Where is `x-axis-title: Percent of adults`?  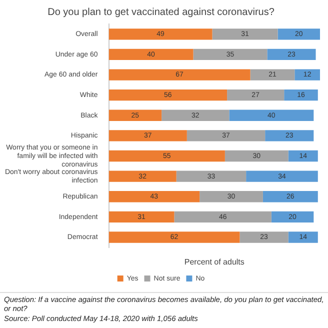
x-axis-title: Percent of adults is located at coordinates (214, 261).